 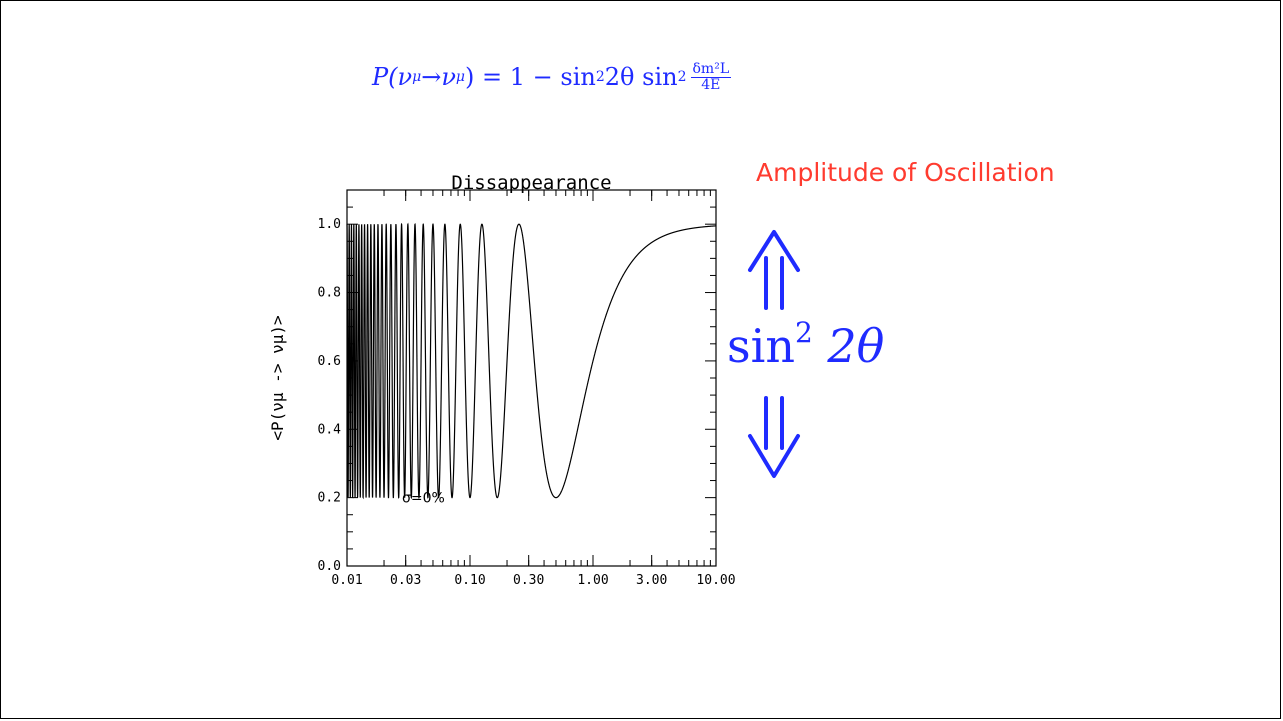 What do you see at coordinates (329, 293) in the screenshot?
I see `y-tick-label: 0.8` at bounding box center [329, 293].